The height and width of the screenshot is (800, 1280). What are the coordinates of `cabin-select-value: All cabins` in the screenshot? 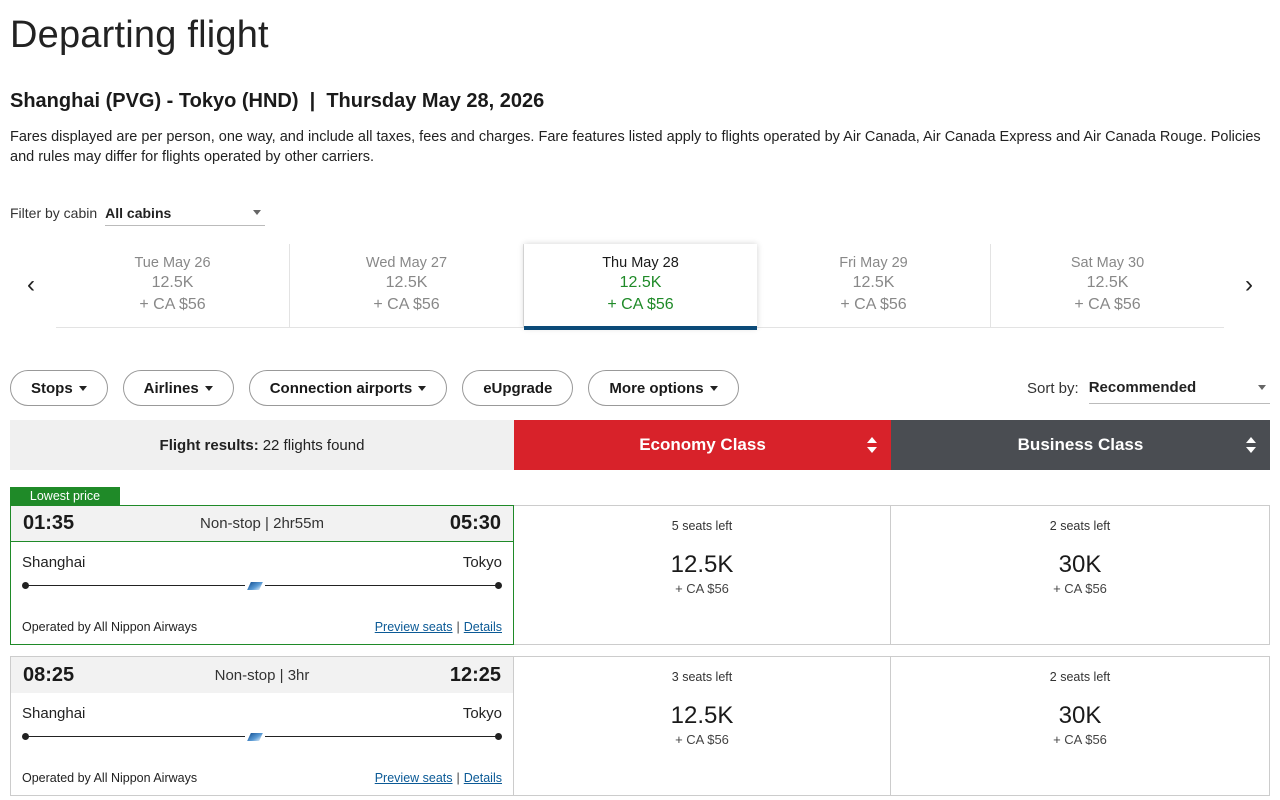 It's located at (138, 212).